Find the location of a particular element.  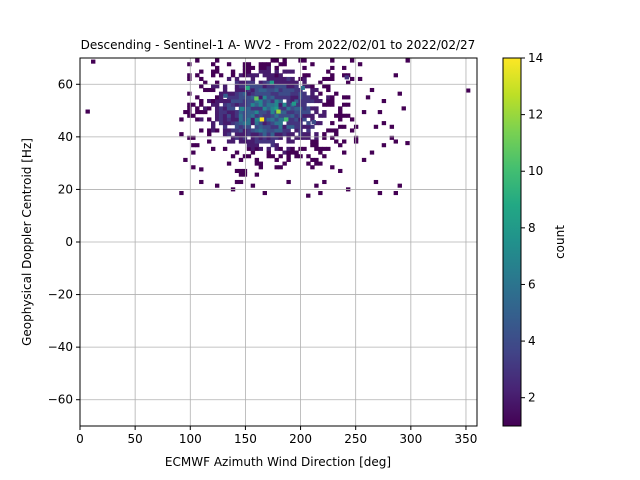

colorbar-tick-label: 12 is located at coordinates (535, 115).